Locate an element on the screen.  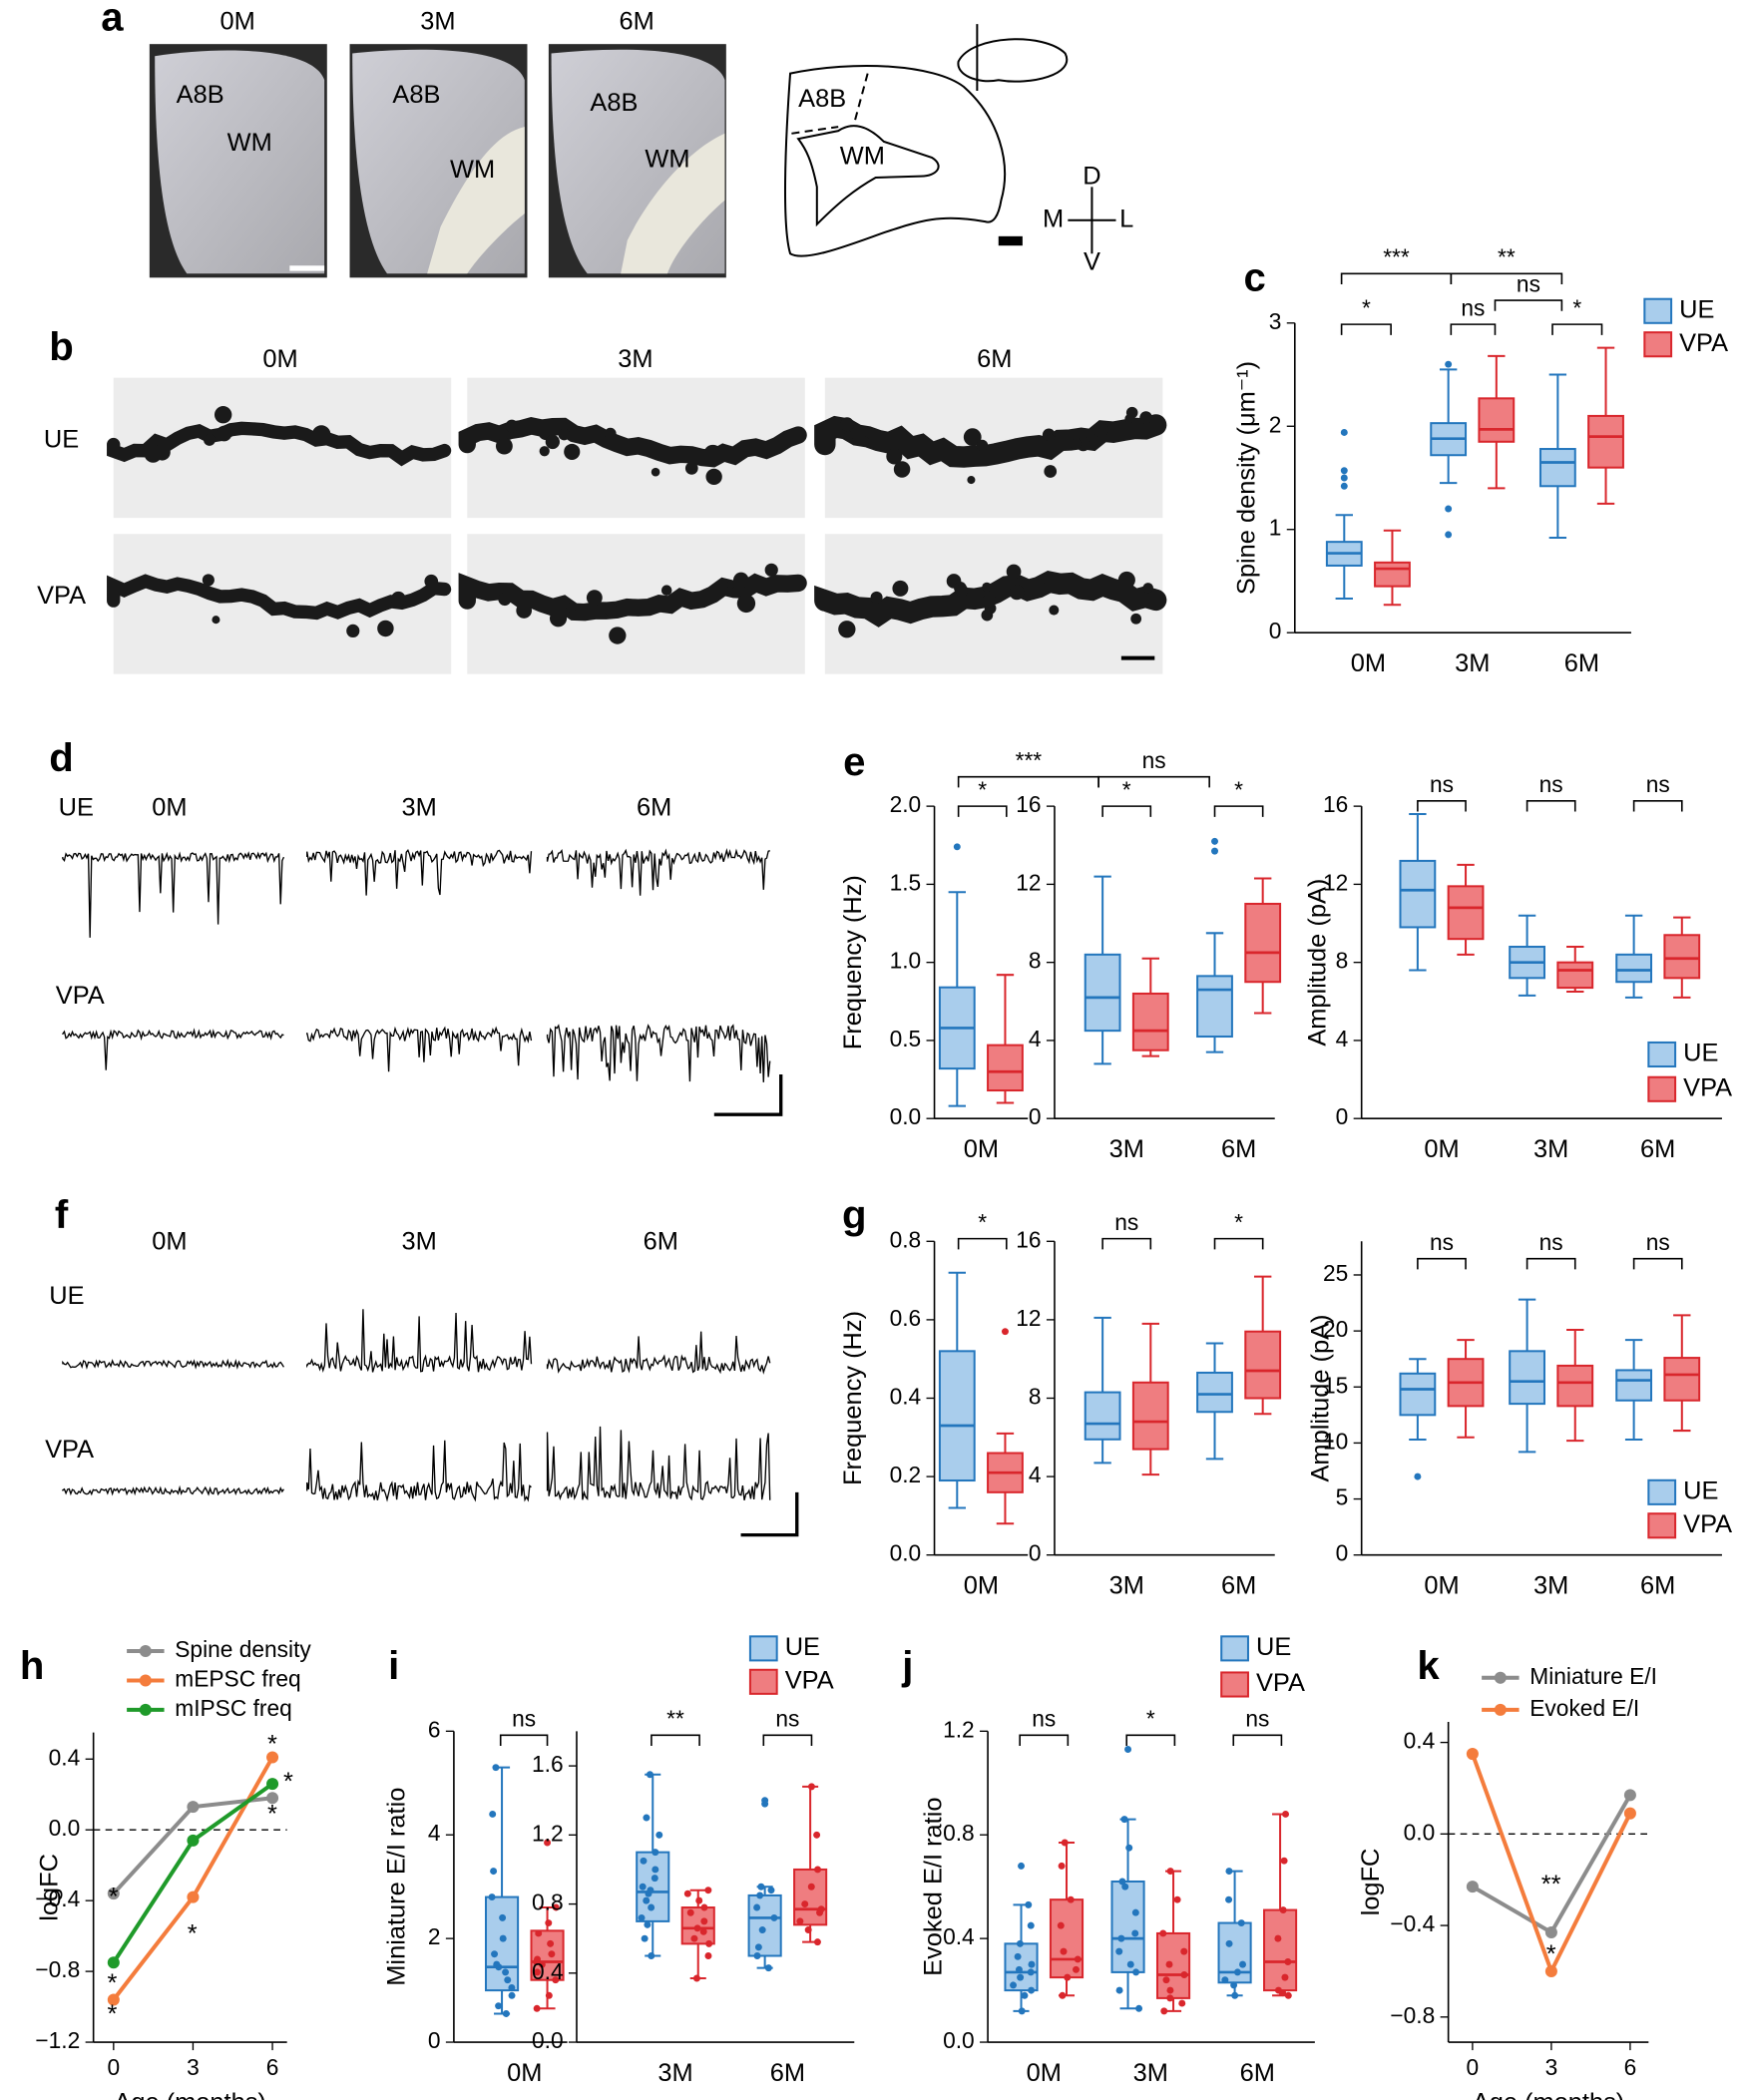
region-label: WM is located at coordinates (249, 143).